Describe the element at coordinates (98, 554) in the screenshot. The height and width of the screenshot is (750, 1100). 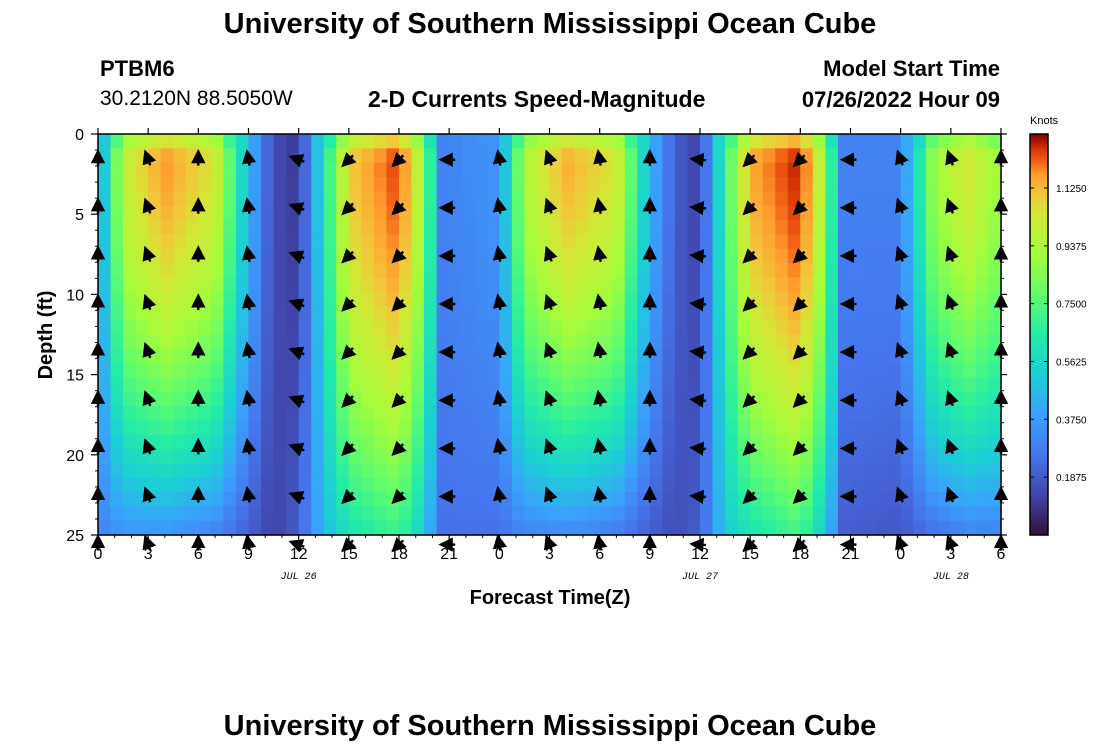
I see `x-tick-label: 0` at that location.